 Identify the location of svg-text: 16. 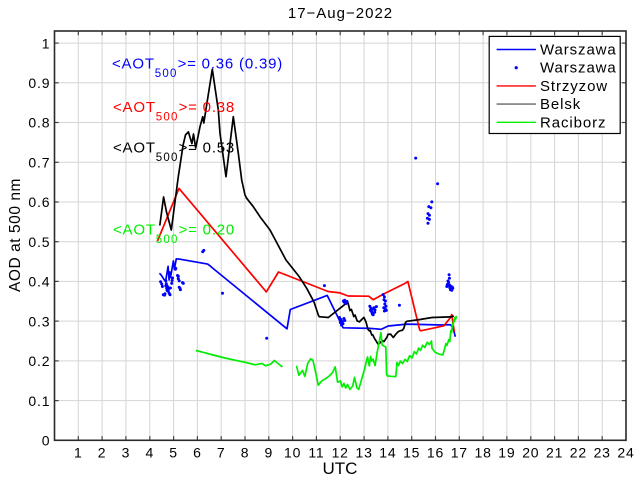
(435, 453).